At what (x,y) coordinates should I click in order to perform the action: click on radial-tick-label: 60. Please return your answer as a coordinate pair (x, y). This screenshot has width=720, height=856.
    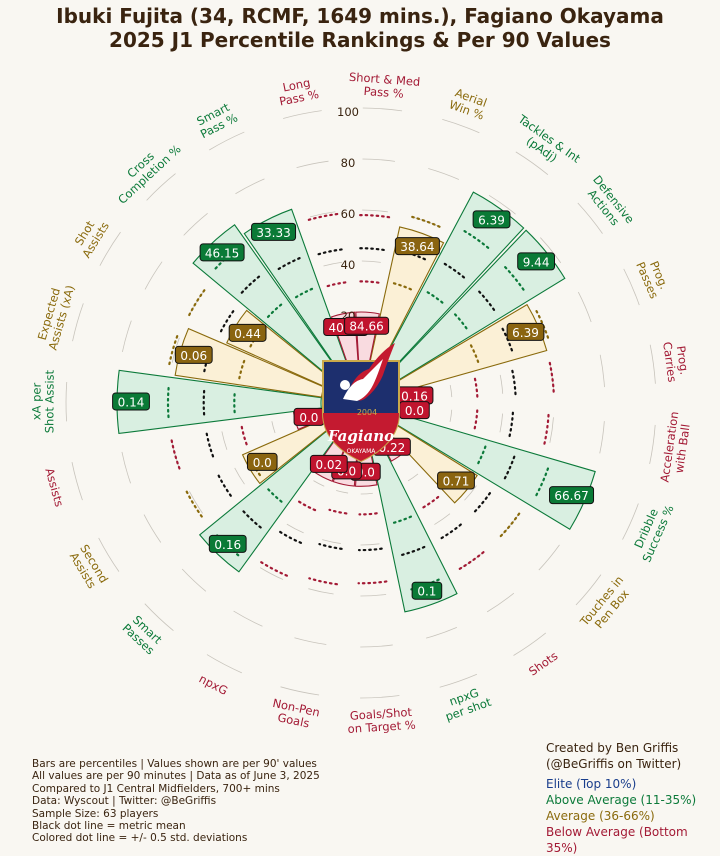
    Looking at the image, I should click on (348, 214).